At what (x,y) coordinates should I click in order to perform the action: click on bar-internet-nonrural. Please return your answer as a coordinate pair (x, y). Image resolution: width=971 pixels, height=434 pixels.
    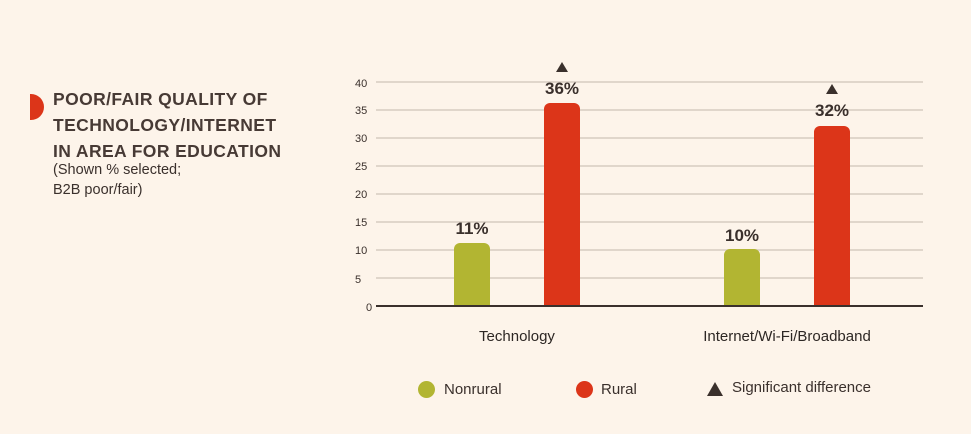
    Looking at the image, I should click on (742, 277).